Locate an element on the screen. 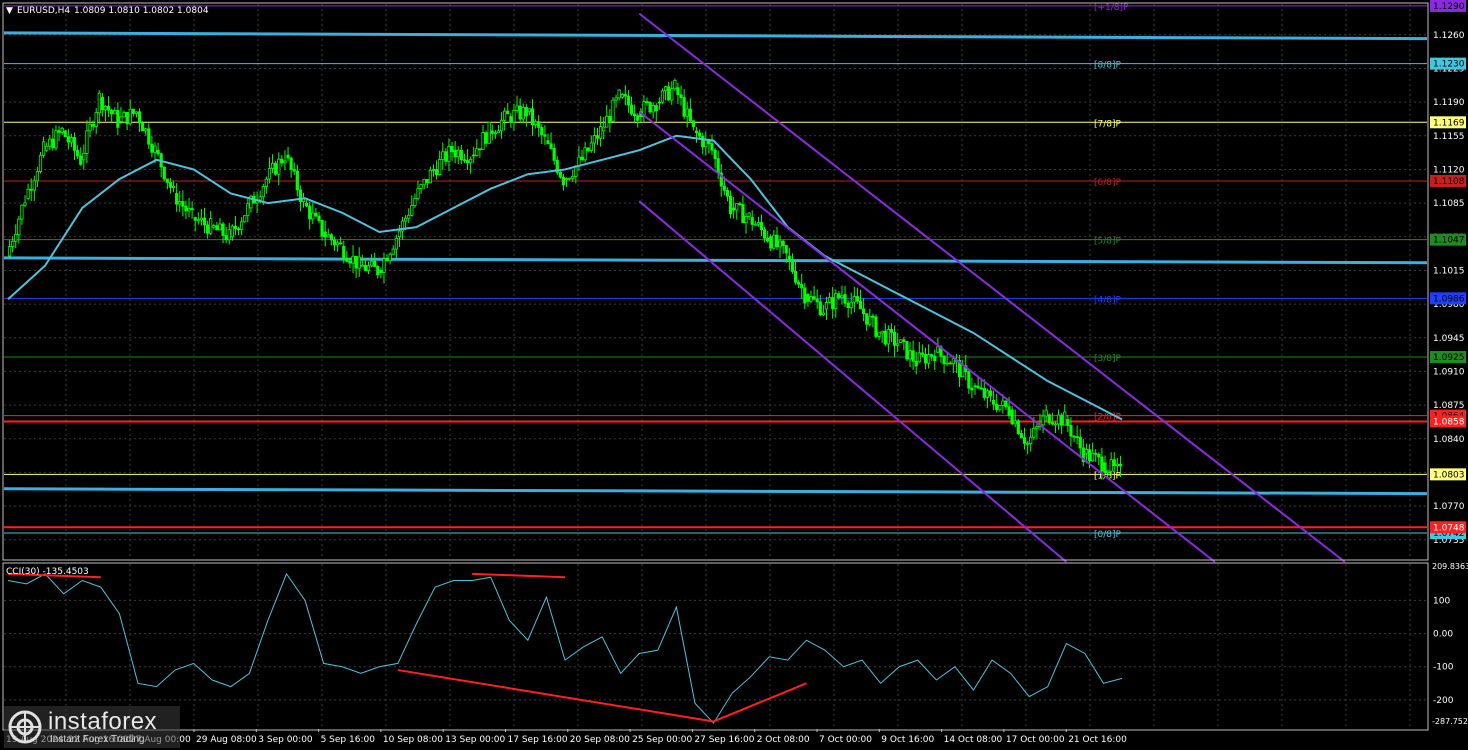  extra-level-value: 1.0748 is located at coordinates (1449, 528).